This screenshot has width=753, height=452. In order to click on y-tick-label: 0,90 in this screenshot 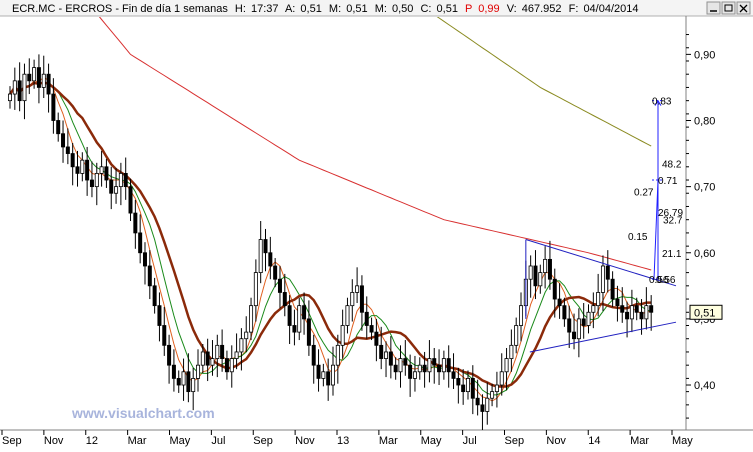, I will do `click(704, 55)`.